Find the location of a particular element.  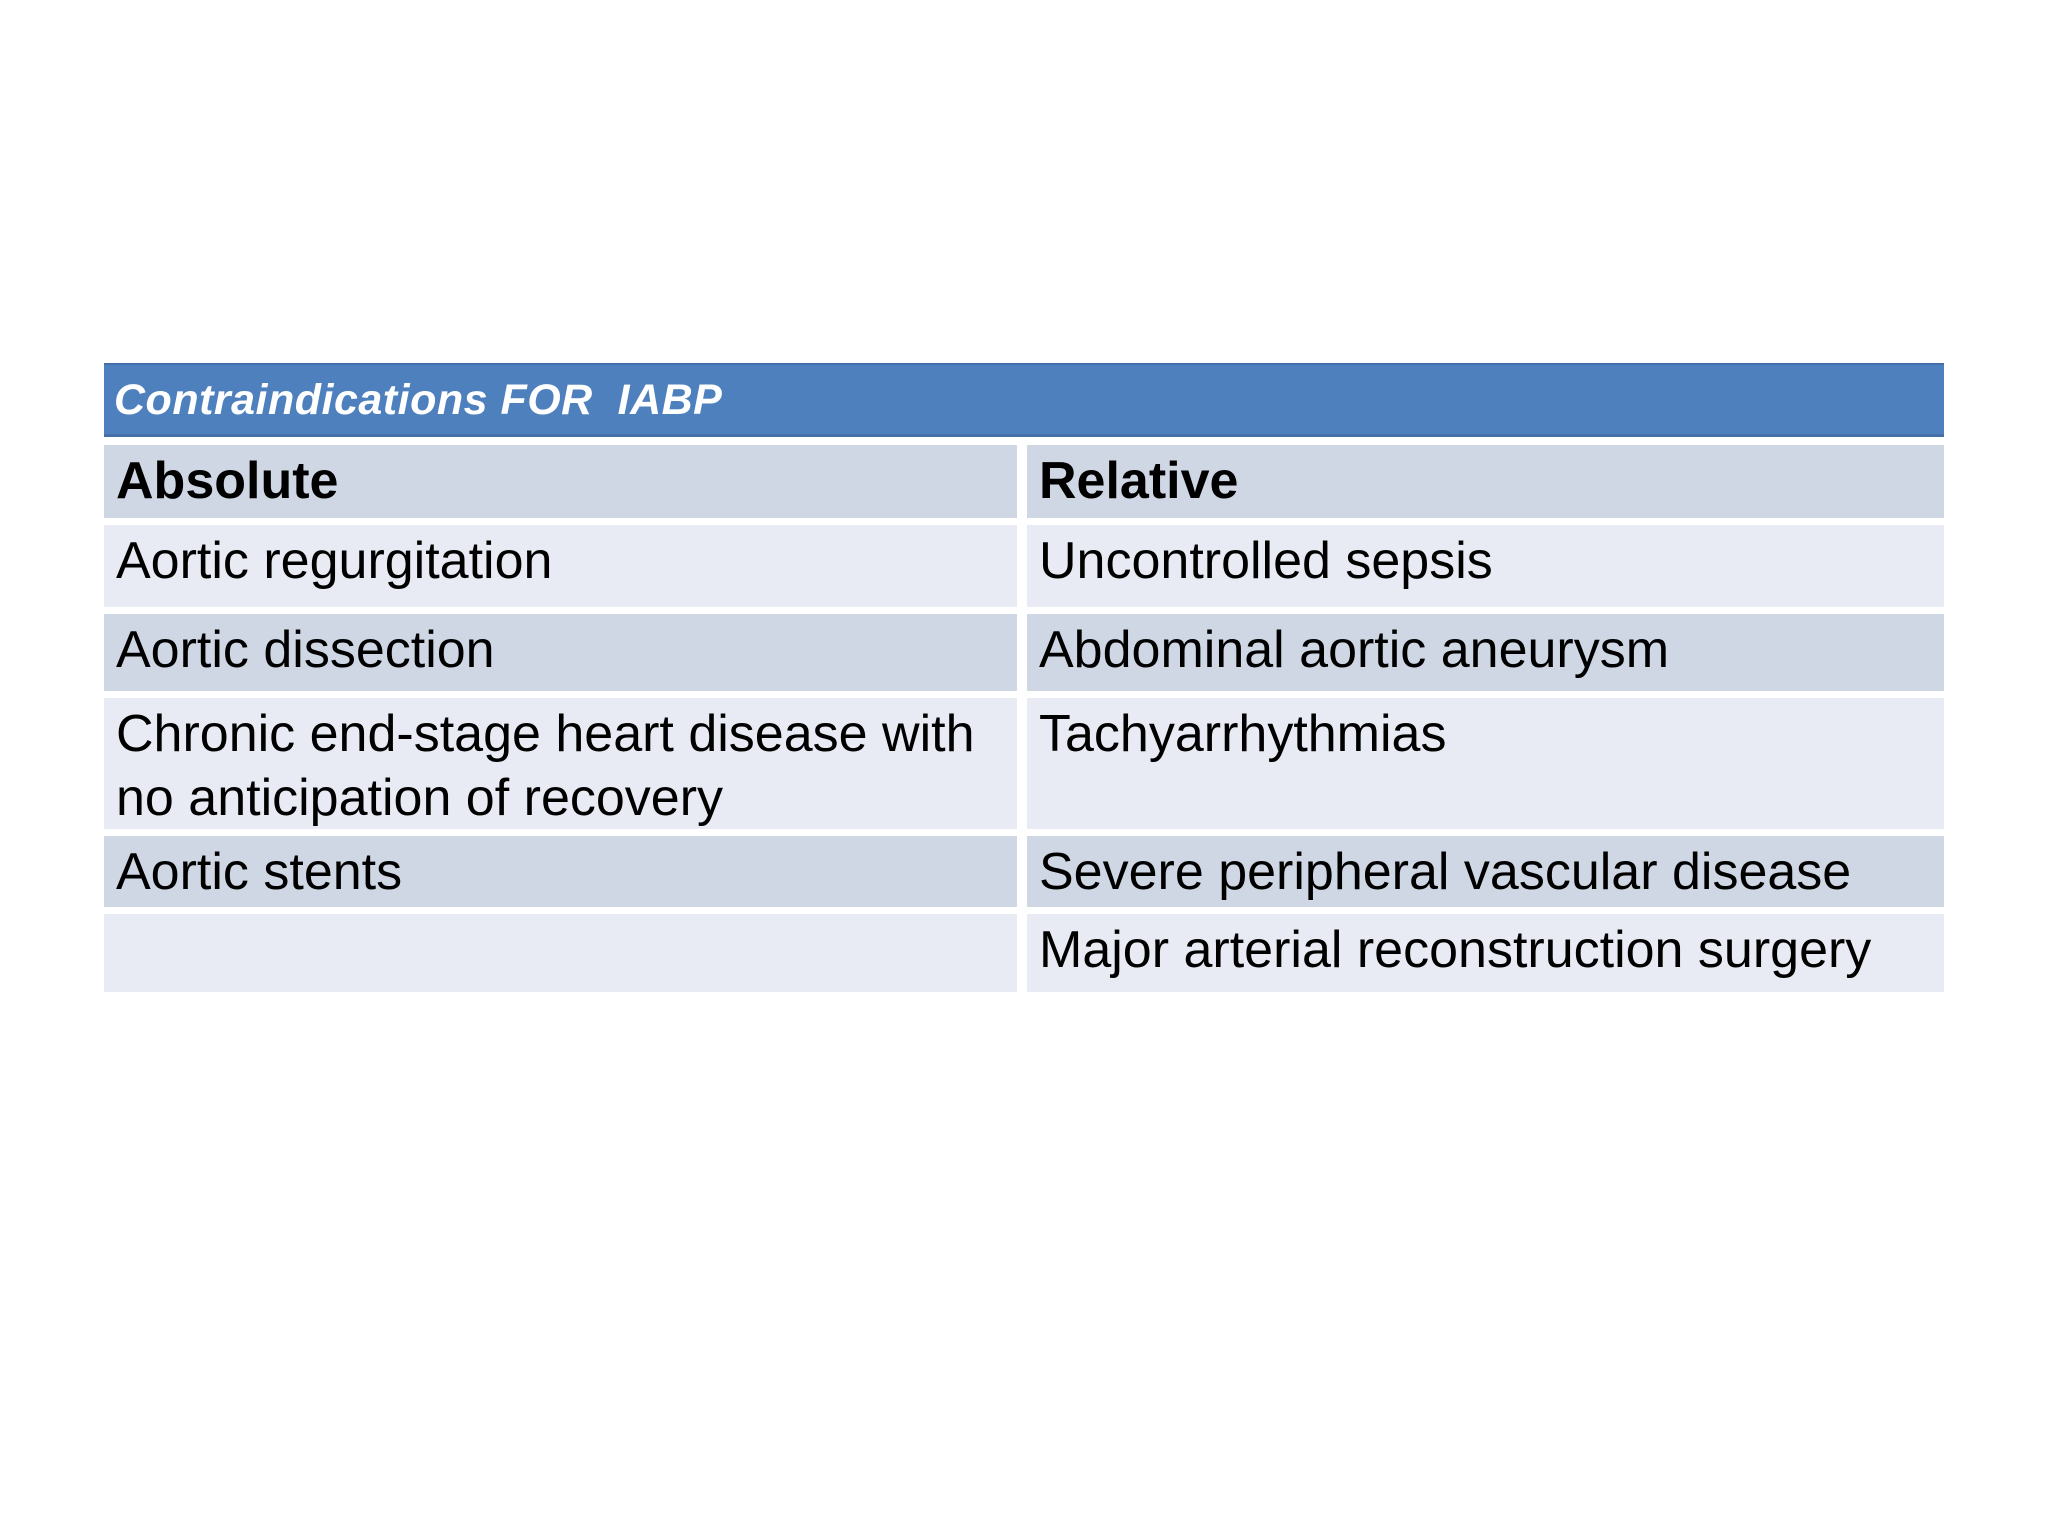

cell-relative-major-arterial-reconstruction-surgery: Major arterial reconstruction surgery is located at coordinates (1485, 953).